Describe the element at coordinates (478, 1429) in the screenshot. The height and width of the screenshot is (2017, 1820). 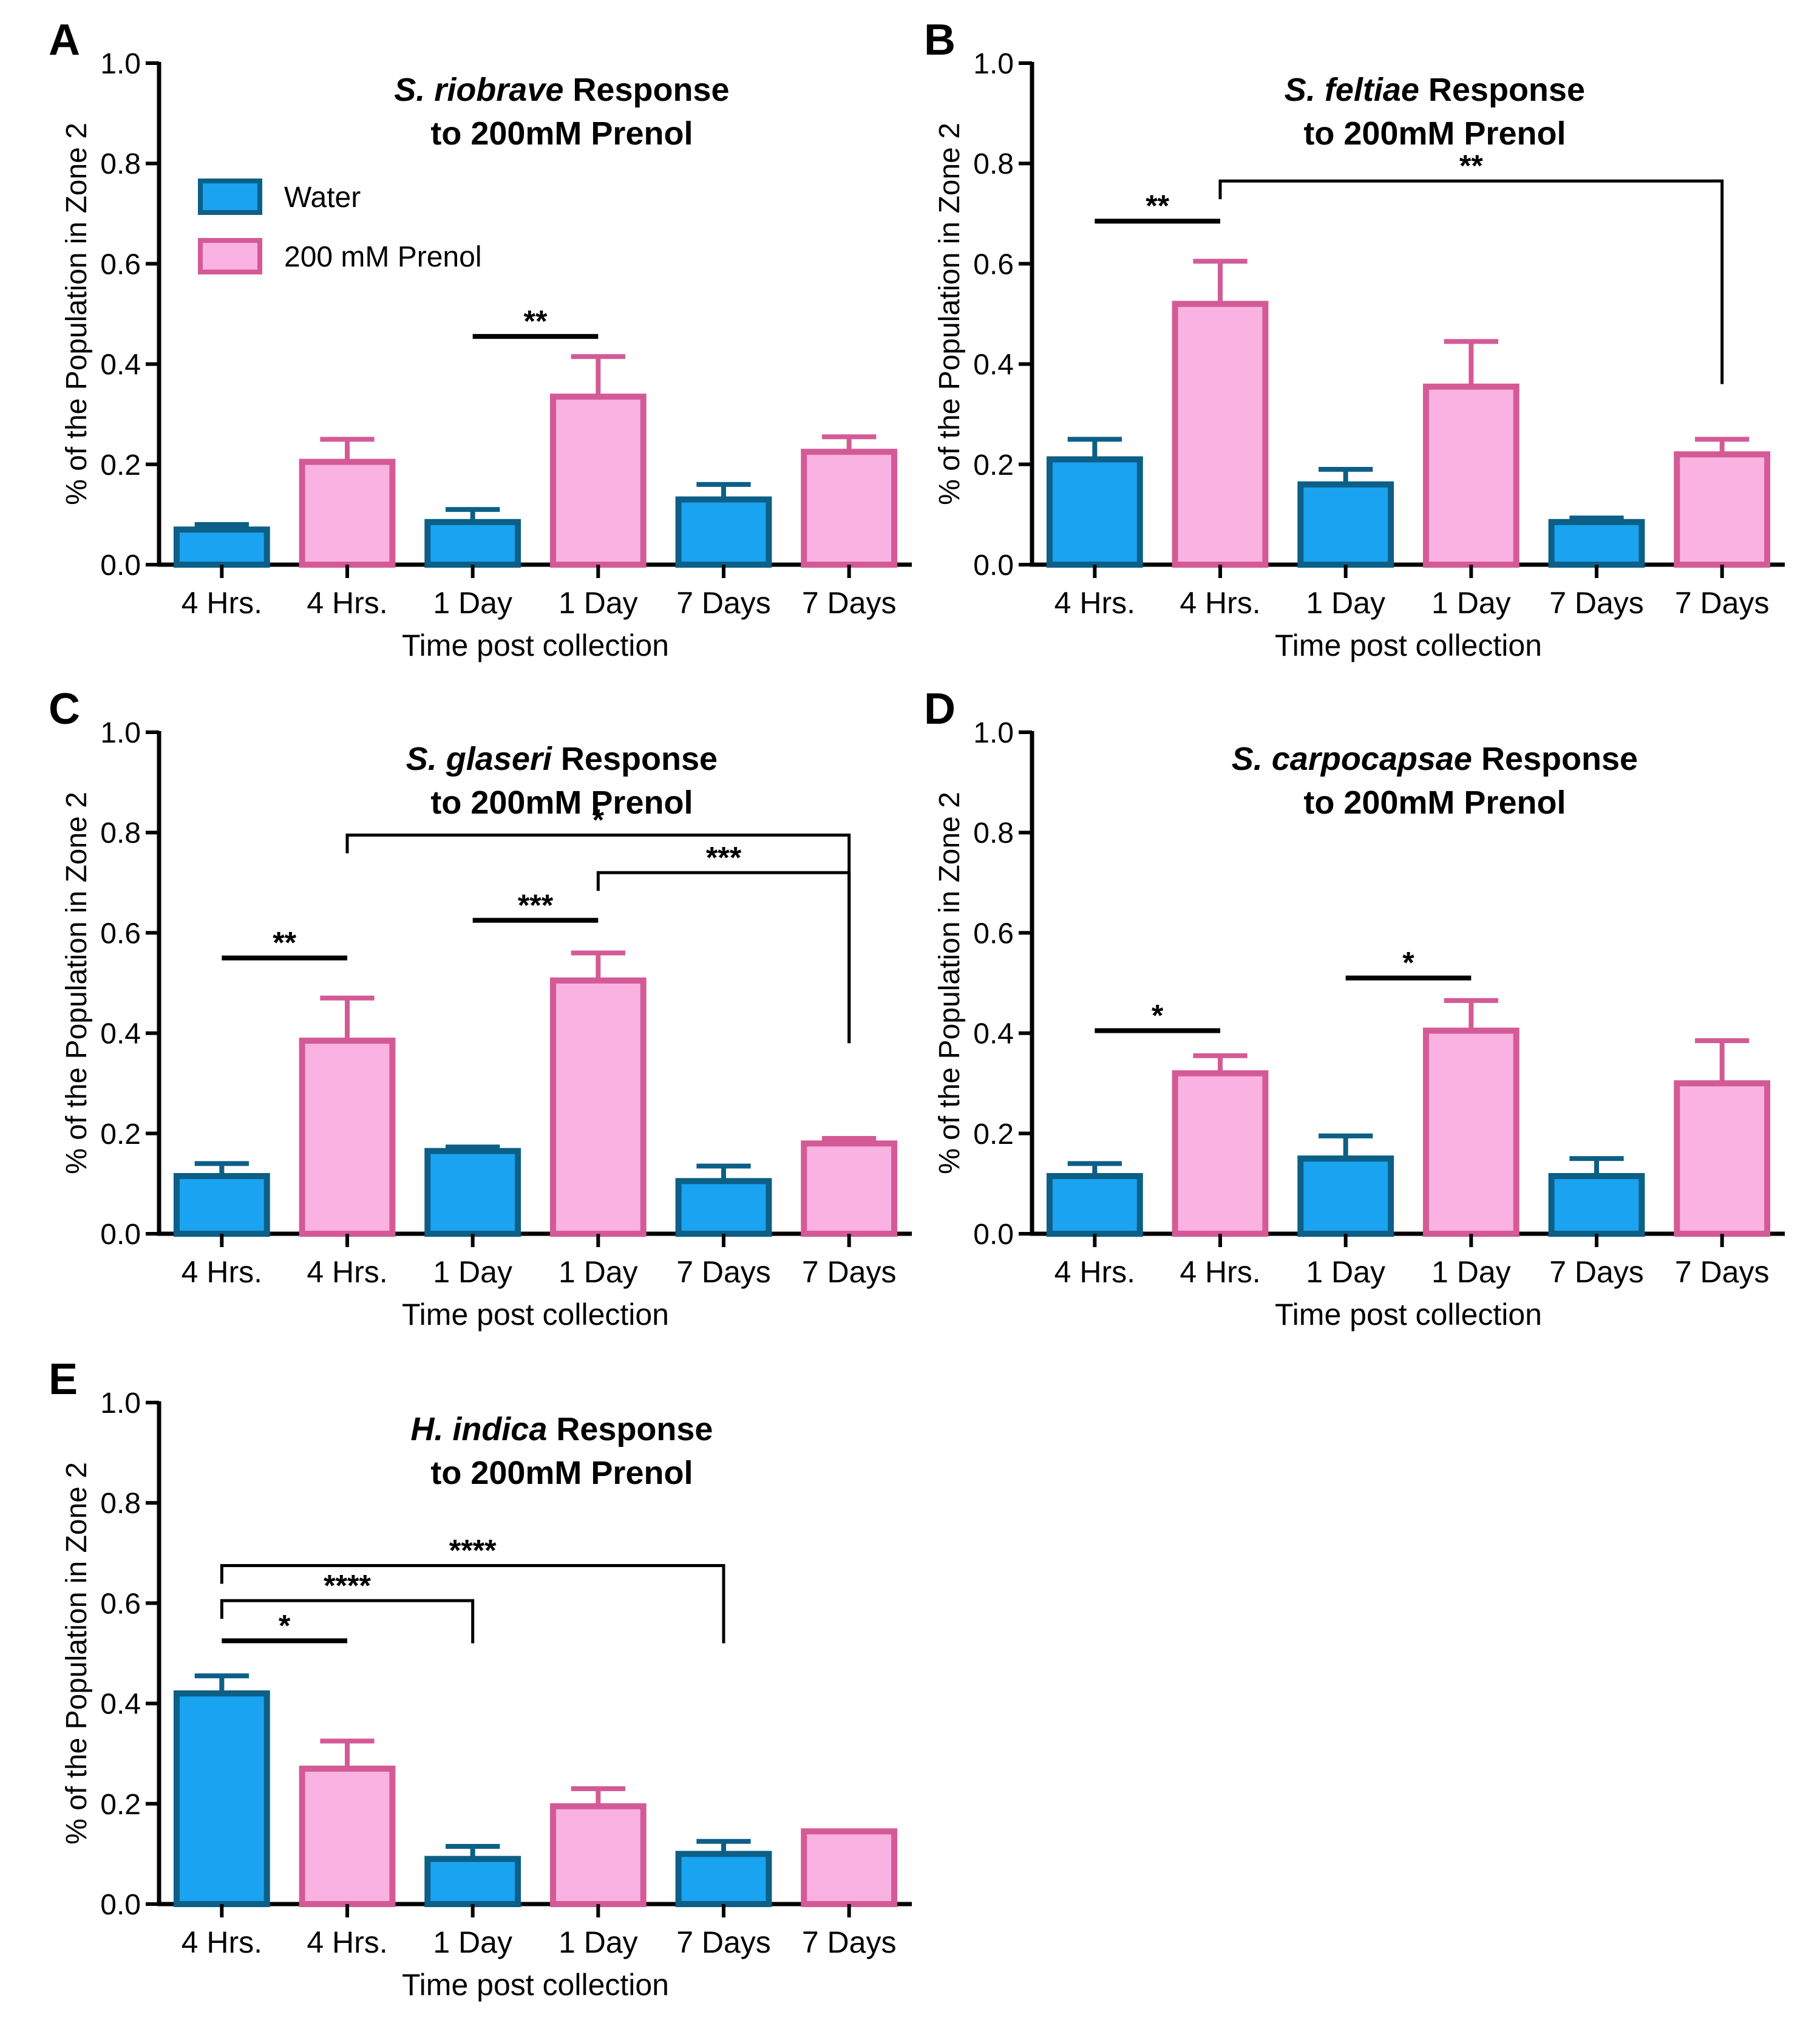
I see `chart-title-species: H. indica` at that location.